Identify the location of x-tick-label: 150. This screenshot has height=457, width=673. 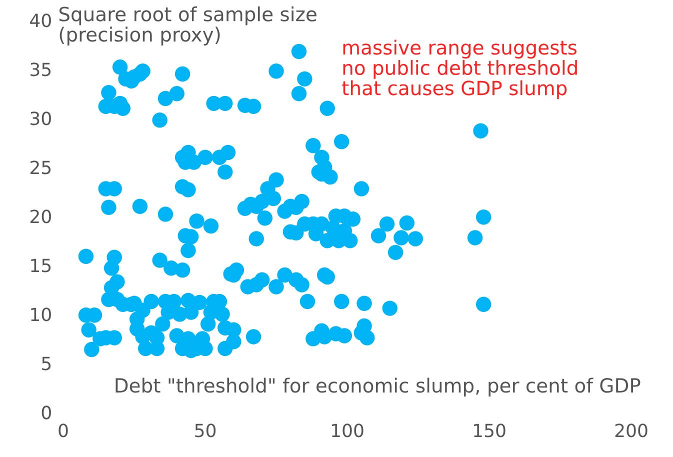
(490, 431).